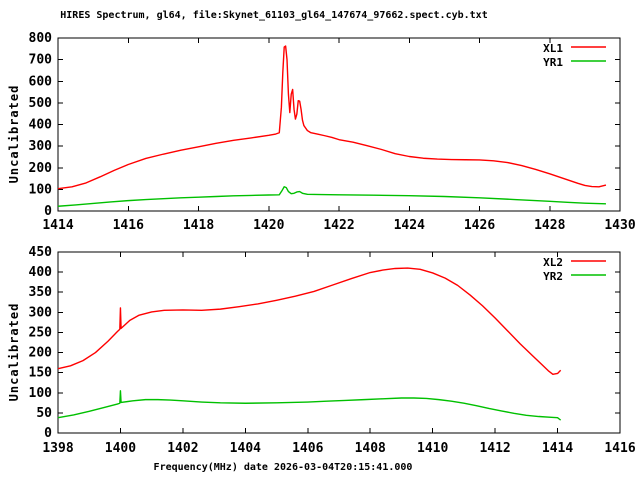  Describe the element at coordinates (41, 81) in the screenshot. I see `y-tick-label: 600` at that location.